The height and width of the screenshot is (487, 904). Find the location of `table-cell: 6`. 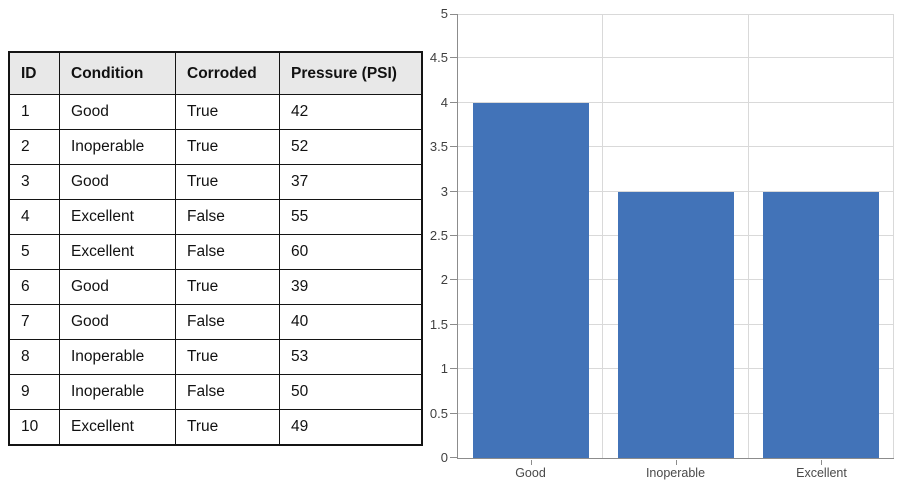

table-cell: 6 is located at coordinates (34, 287).